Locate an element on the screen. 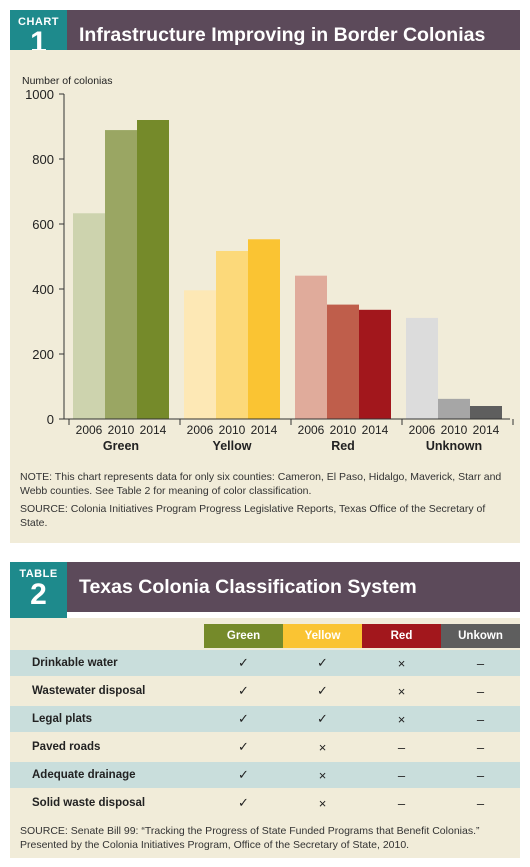 This screenshot has width=530, height=867. chart-tag-label: CHART is located at coordinates (38, 22).